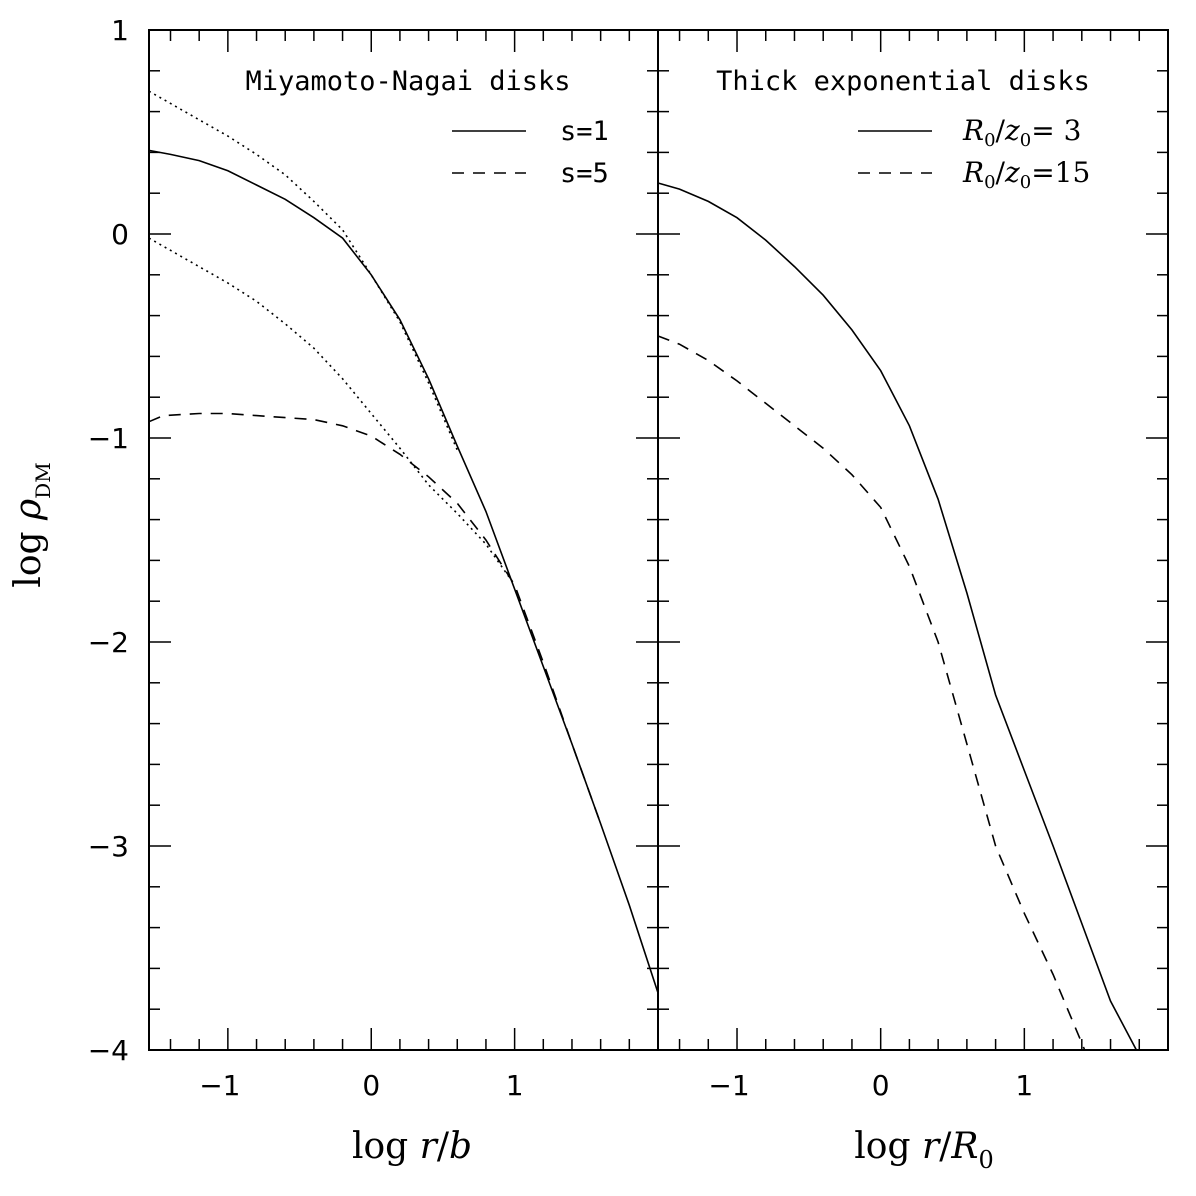 The height and width of the screenshot is (1196, 1196). I want to click on y-tick-label: −1, so click(108, 438).